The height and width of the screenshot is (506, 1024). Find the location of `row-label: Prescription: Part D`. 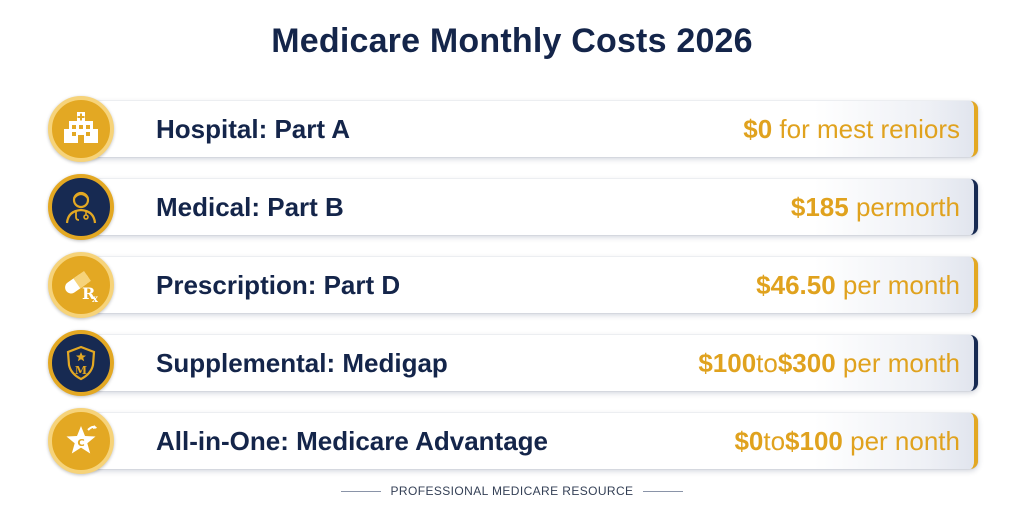

row-label: Prescription: Part D is located at coordinates (278, 285).